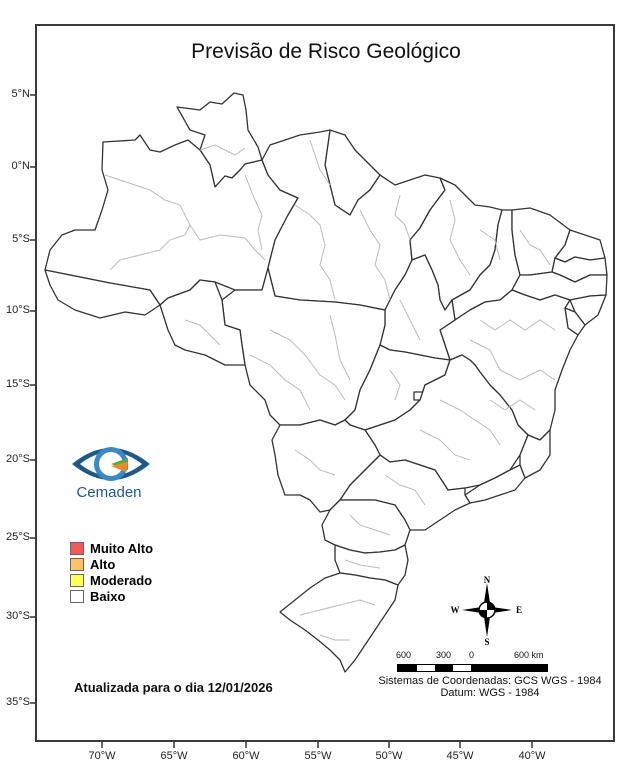 Image resolution: width=626 pixels, height=768 pixels. Describe the element at coordinates (102, 294) in the screenshot. I see `state-acre` at that location.